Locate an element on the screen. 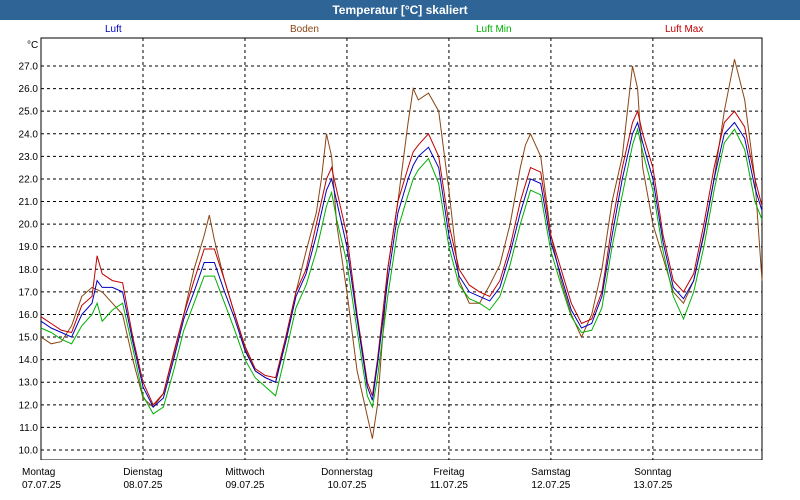 The image size is (800, 500). day-label: Sonntag 13.07.25 is located at coordinates (653, 479).